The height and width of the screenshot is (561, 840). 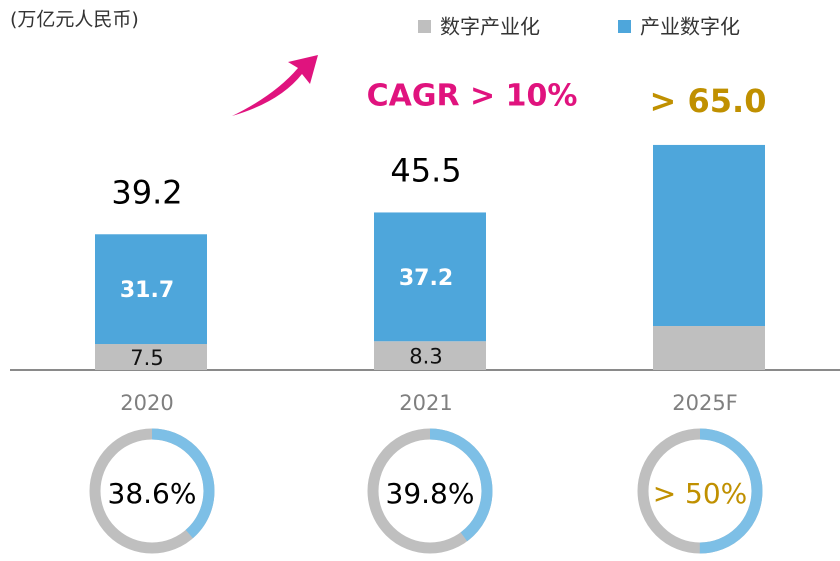 I want to click on bar-value-label: 7.5, so click(x=146, y=358).